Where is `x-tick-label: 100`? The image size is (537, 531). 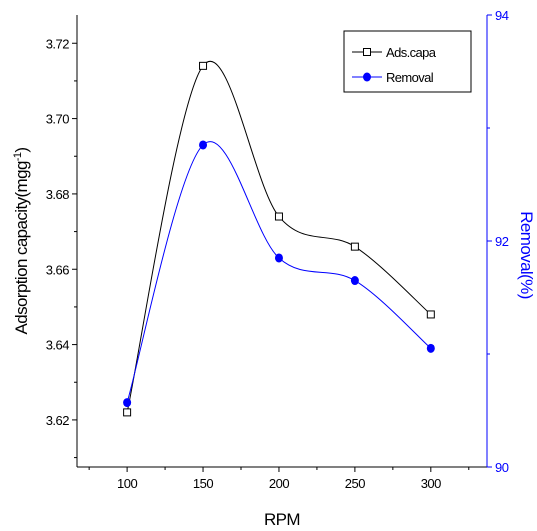
x-tick-label: 100 is located at coordinates (127, 483).